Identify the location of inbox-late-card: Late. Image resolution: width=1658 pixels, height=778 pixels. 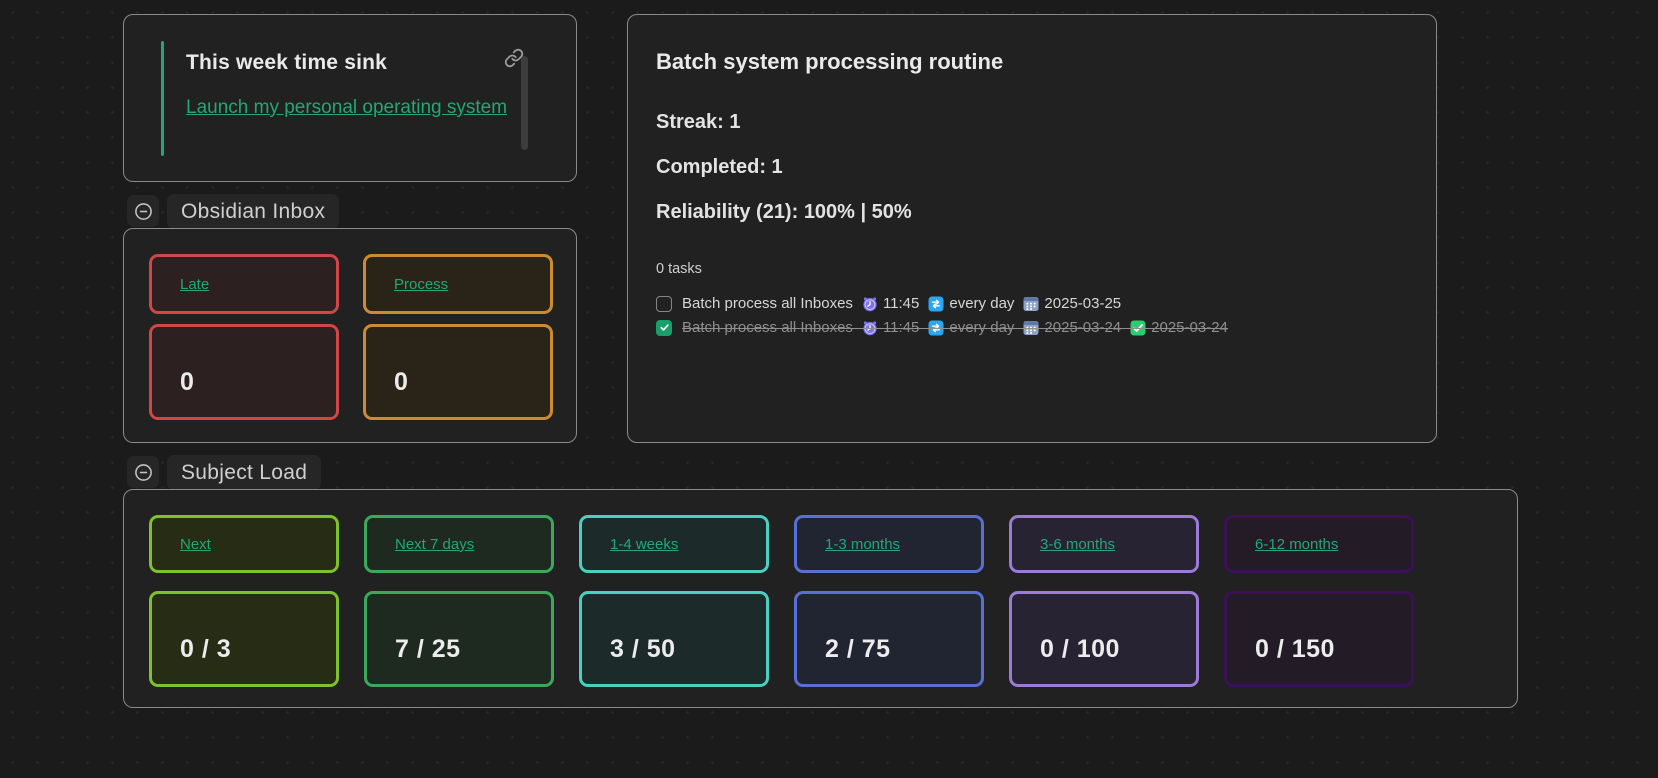
(244, 284).